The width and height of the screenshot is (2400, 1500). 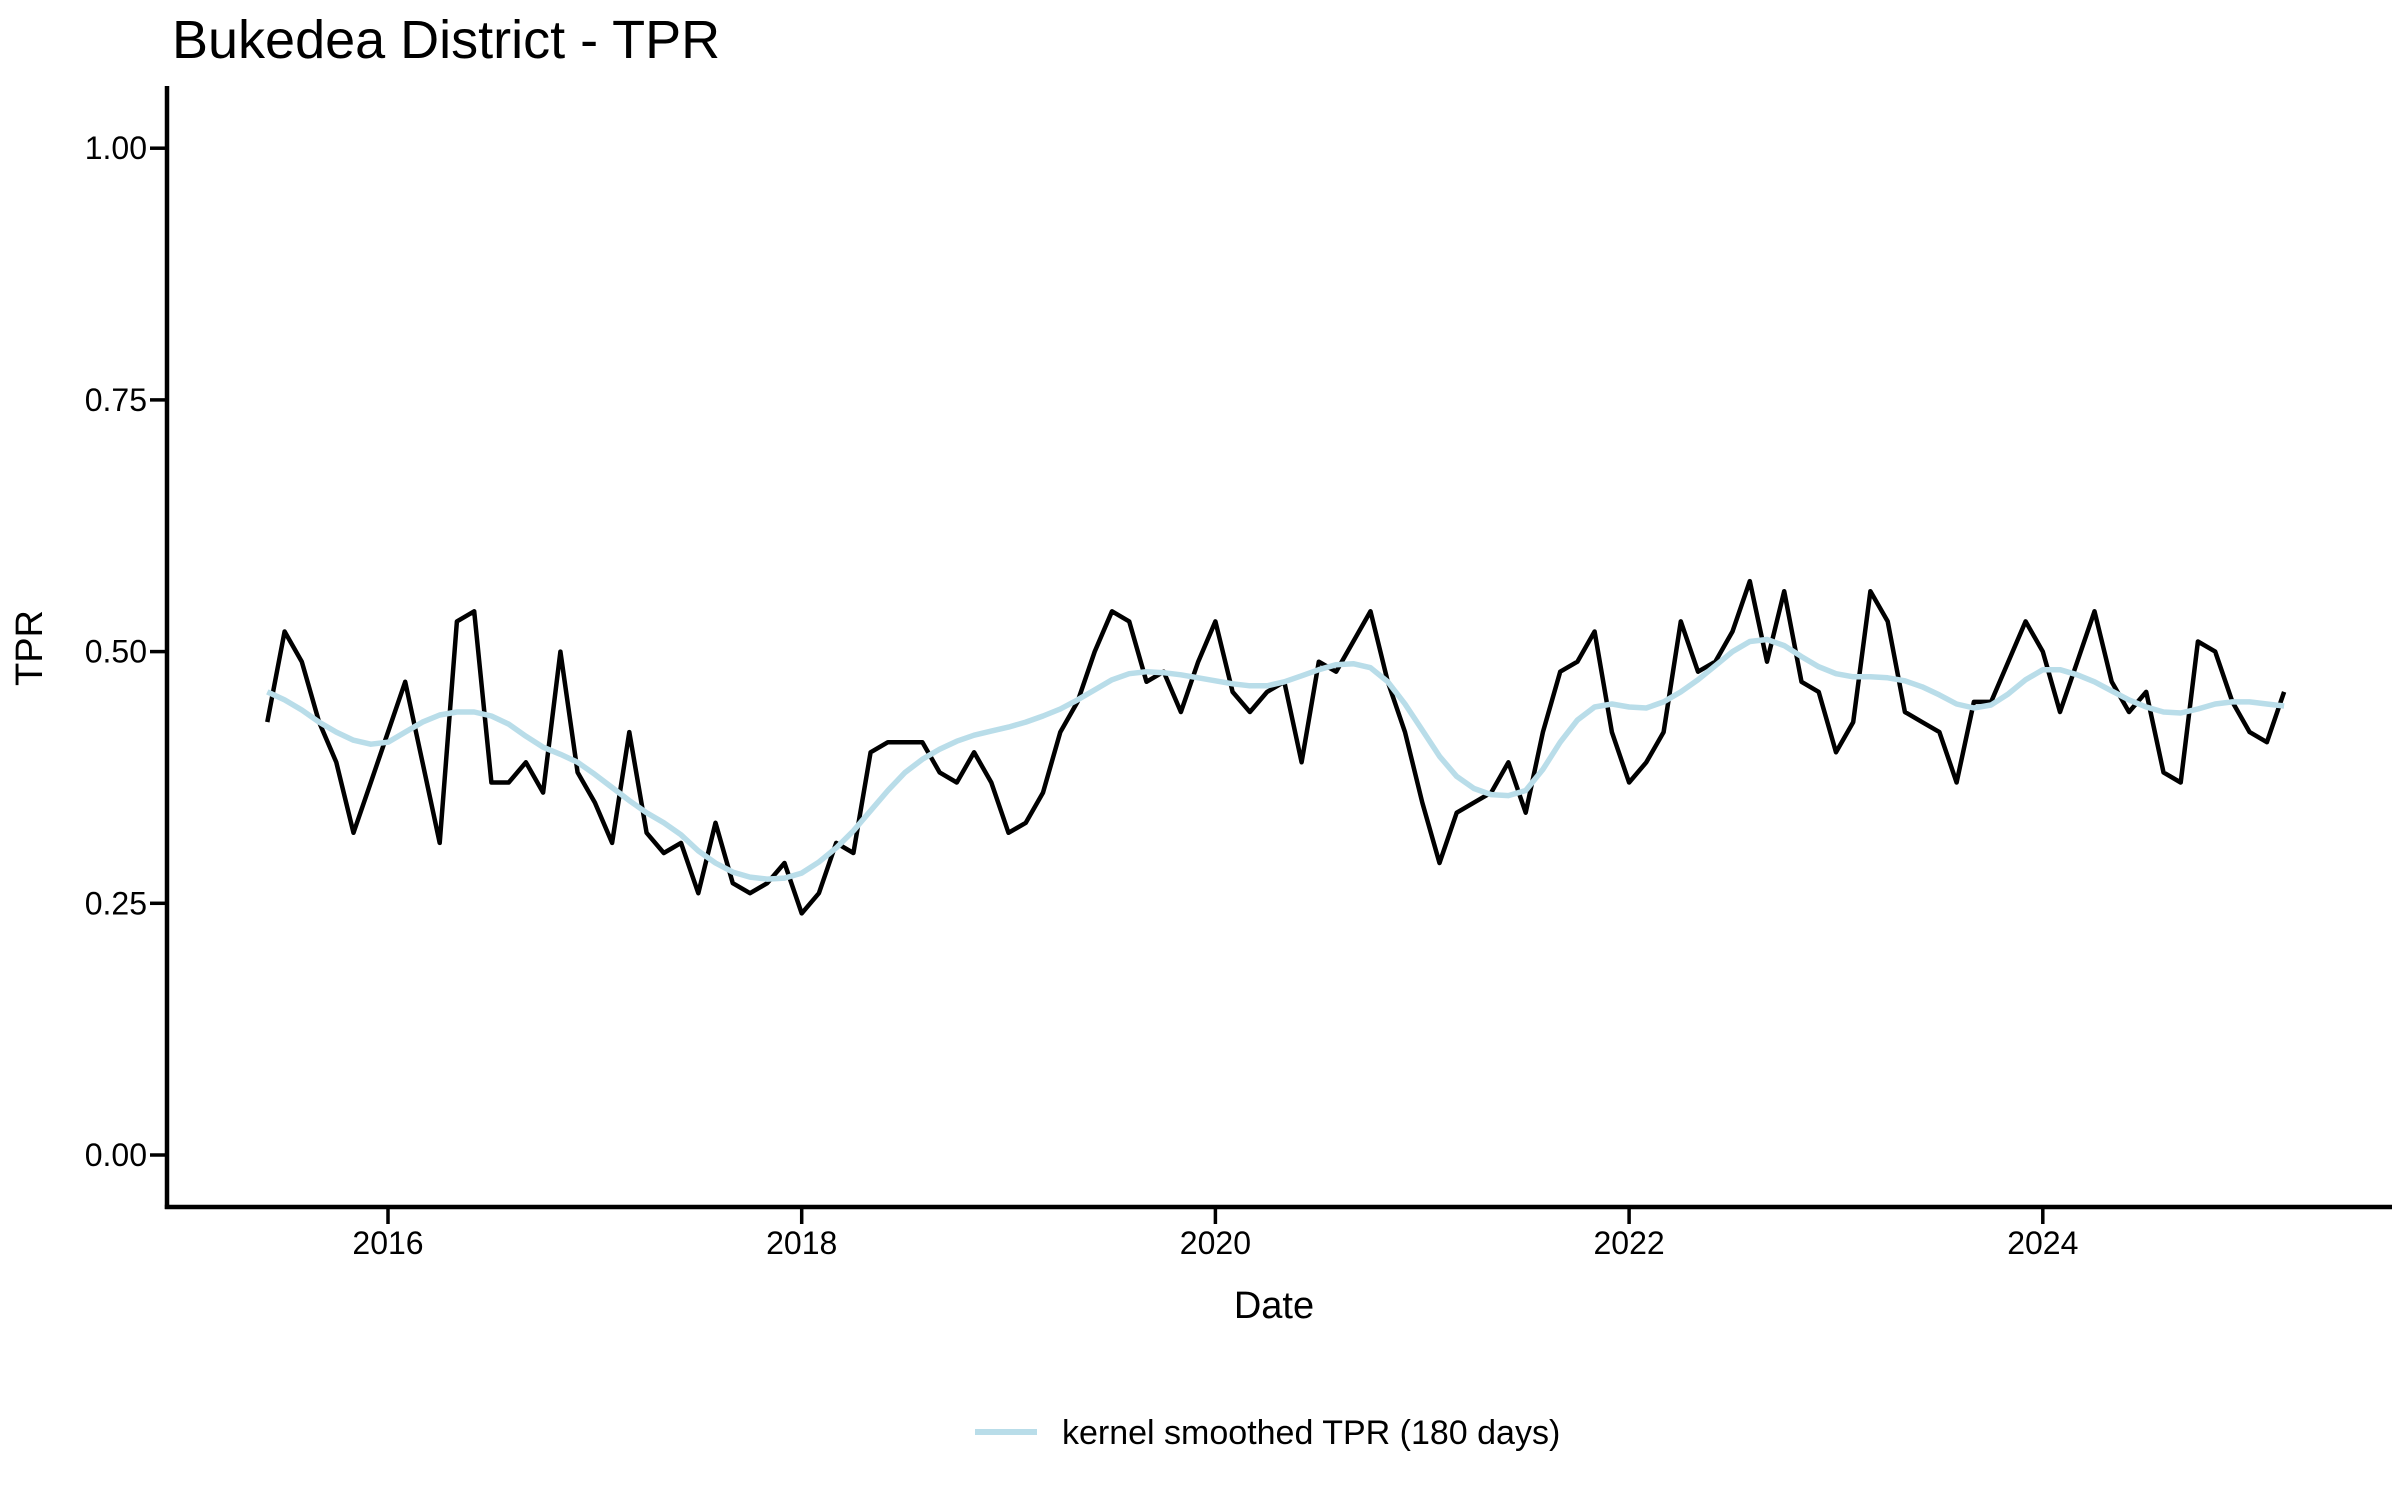 I want to click on x-axis-ticks: 2016 2018 2020 2022 2024, so click(x=1215, y=1235).